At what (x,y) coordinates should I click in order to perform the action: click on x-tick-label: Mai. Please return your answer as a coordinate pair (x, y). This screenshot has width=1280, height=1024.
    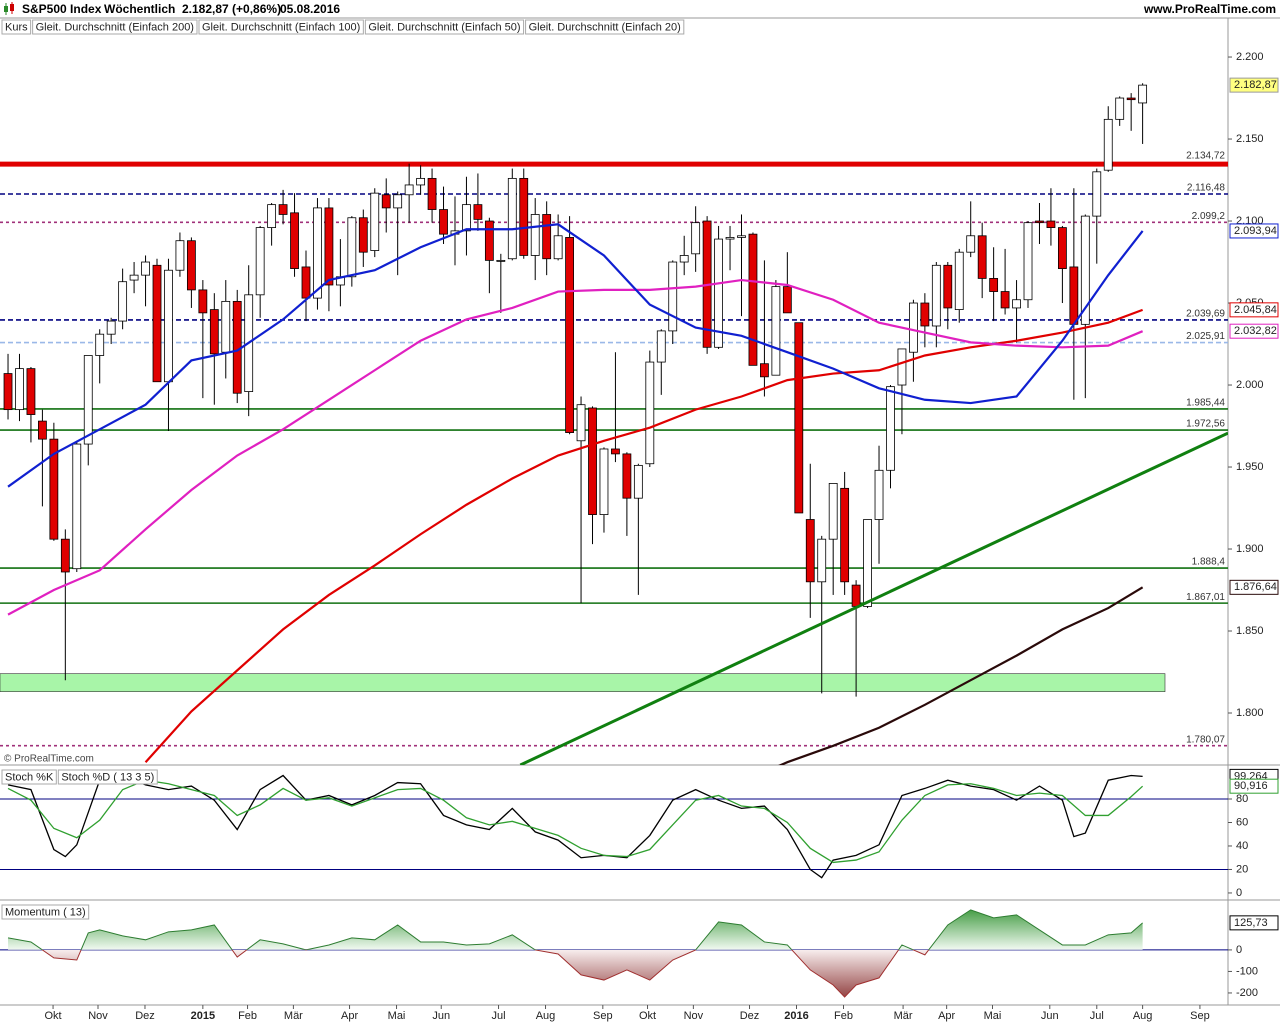
    Looking at the image, I should click on (397, 1016).